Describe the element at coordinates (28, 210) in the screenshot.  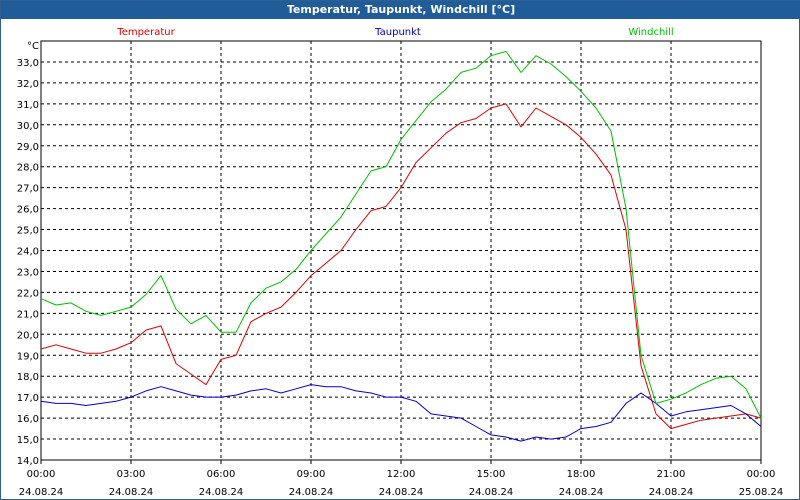
I see `y-tick-label: 26,0` at that location.